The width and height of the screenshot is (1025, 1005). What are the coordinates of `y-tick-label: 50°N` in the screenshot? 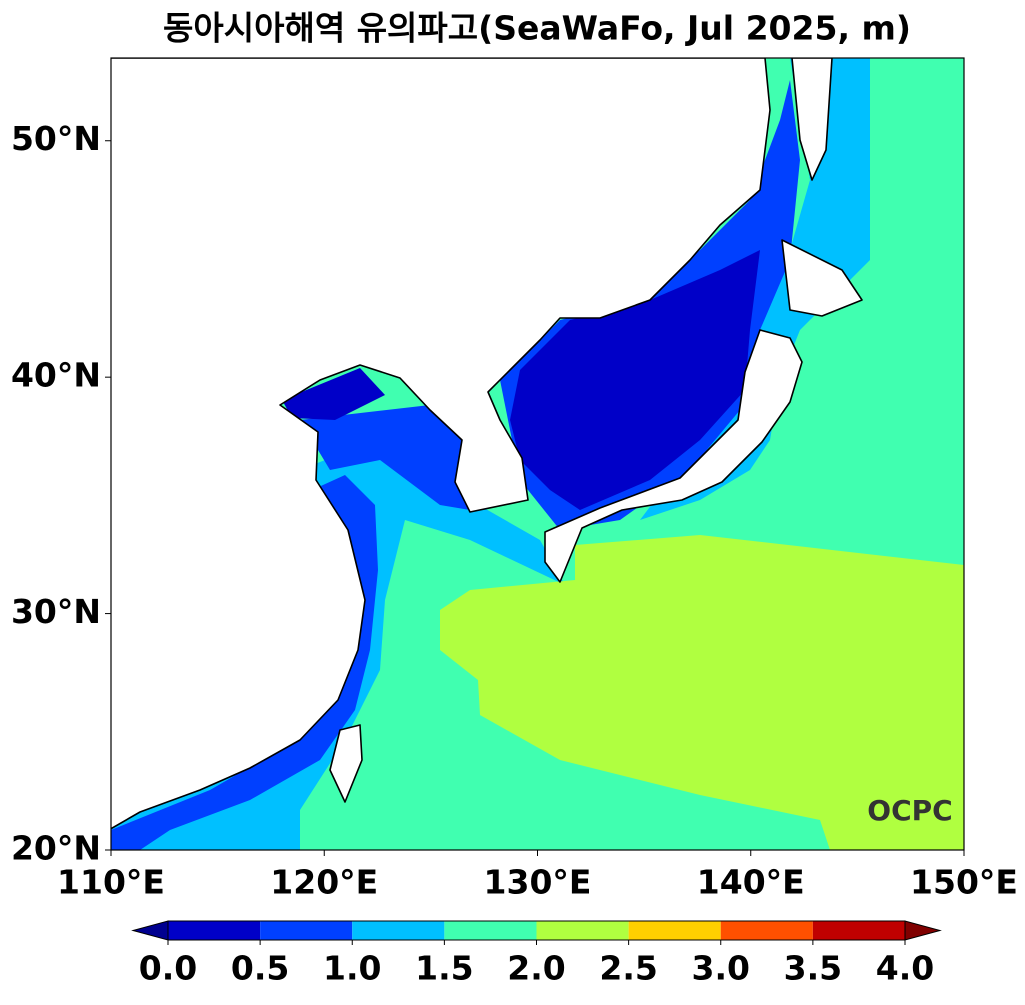 It's located at (56, 138).